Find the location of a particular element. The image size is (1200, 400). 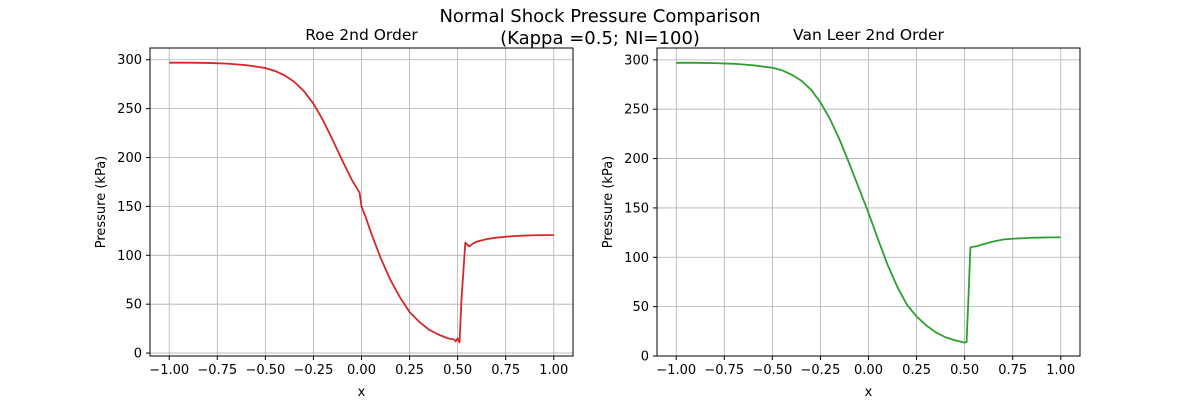

subplot-title: Roe 2nd Order is located at coordinates (361, 35).